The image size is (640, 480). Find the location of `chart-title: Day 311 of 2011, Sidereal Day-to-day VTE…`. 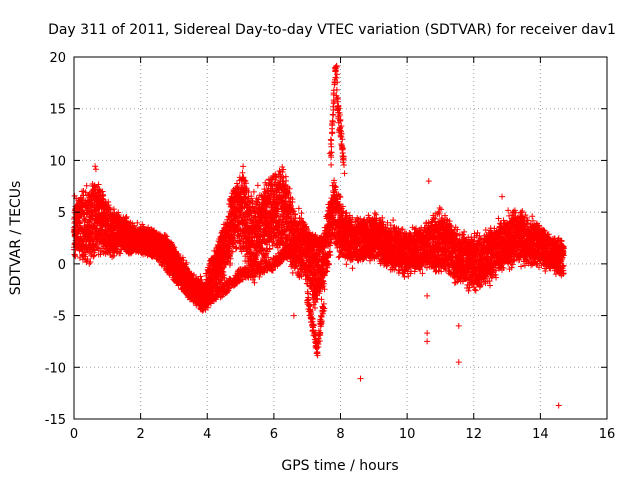

chart-title: Day 311 of 2011, Sidereal Day-to-day VTE… is located at coordinates (332, 30).